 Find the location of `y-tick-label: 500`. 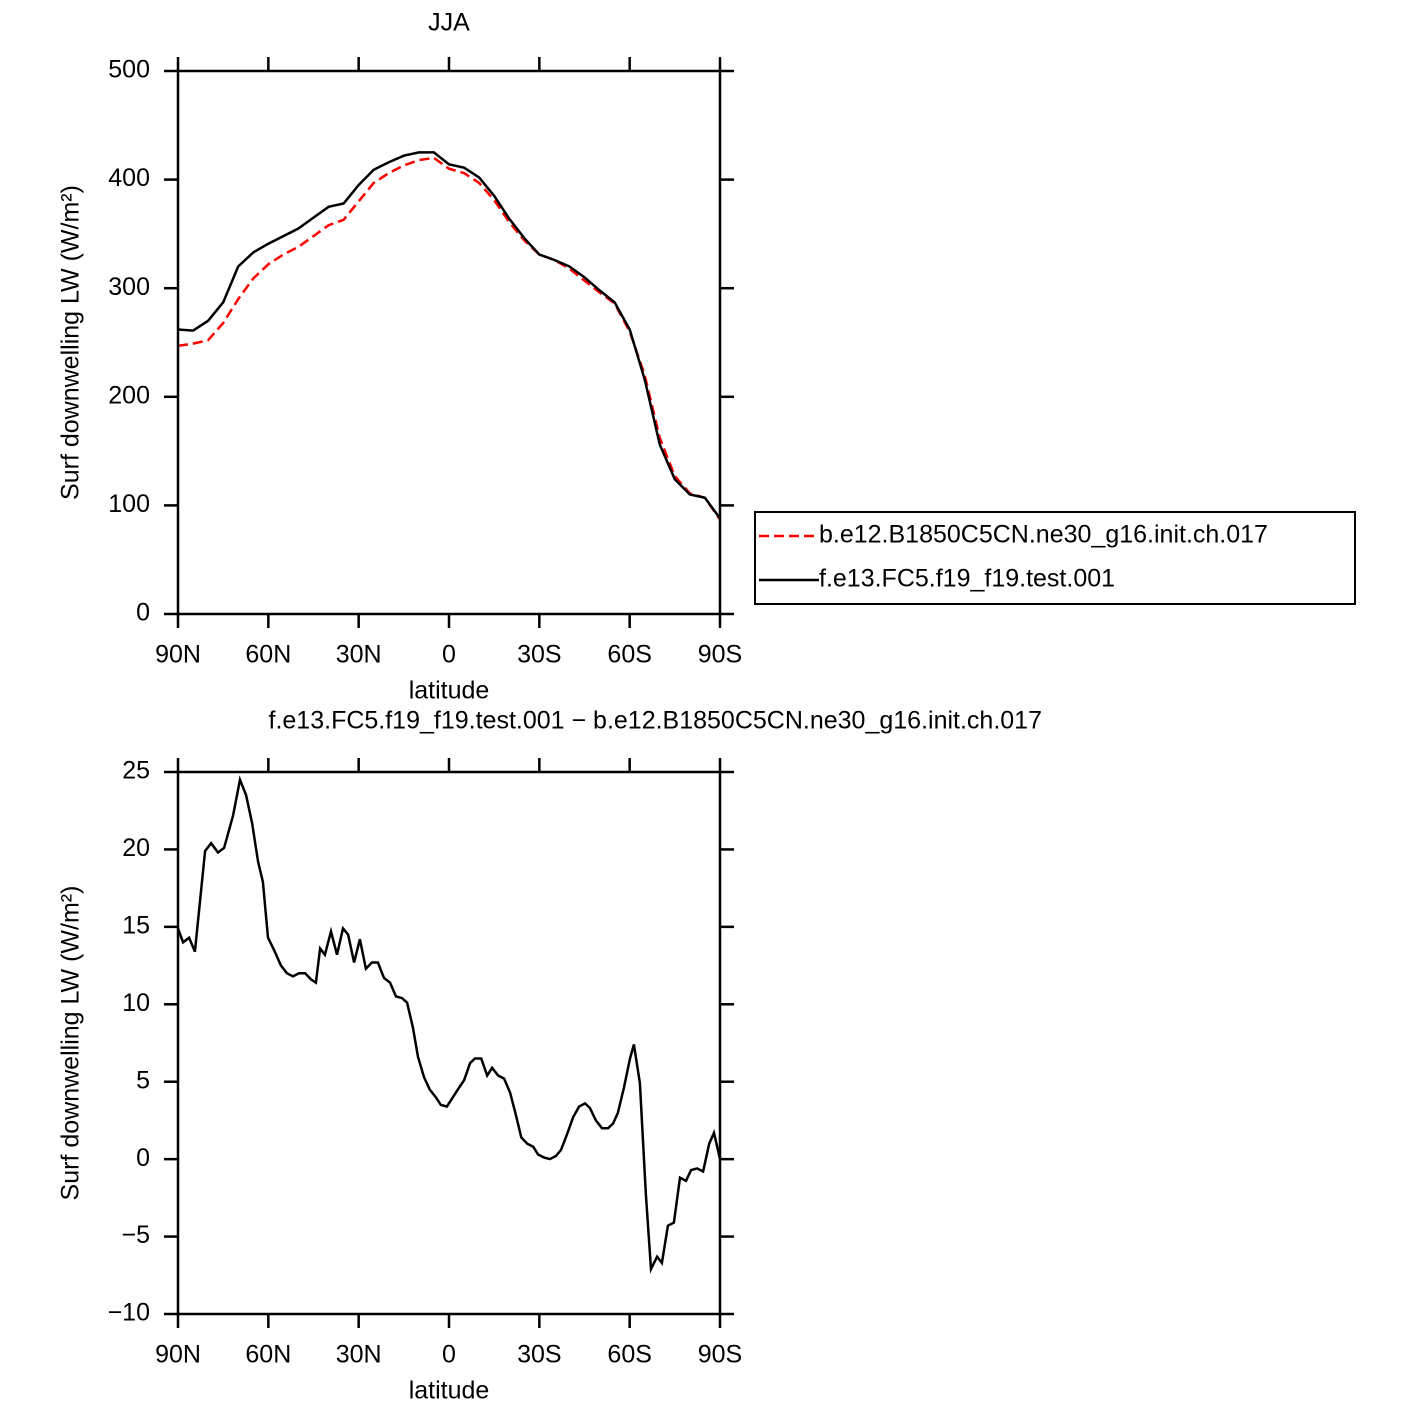

y-tick-label: 500 is located at coordinates (129, 70).